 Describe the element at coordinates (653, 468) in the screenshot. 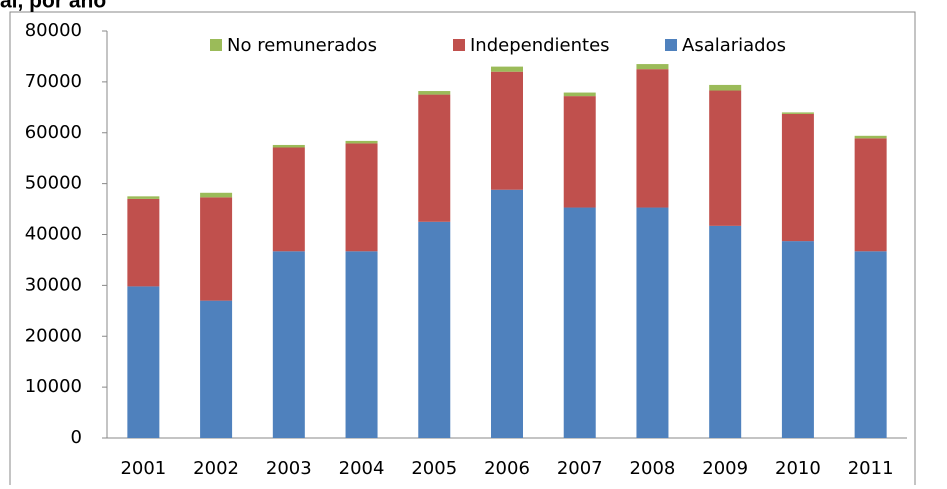

I see `x-tick-label: 2008` at that location.